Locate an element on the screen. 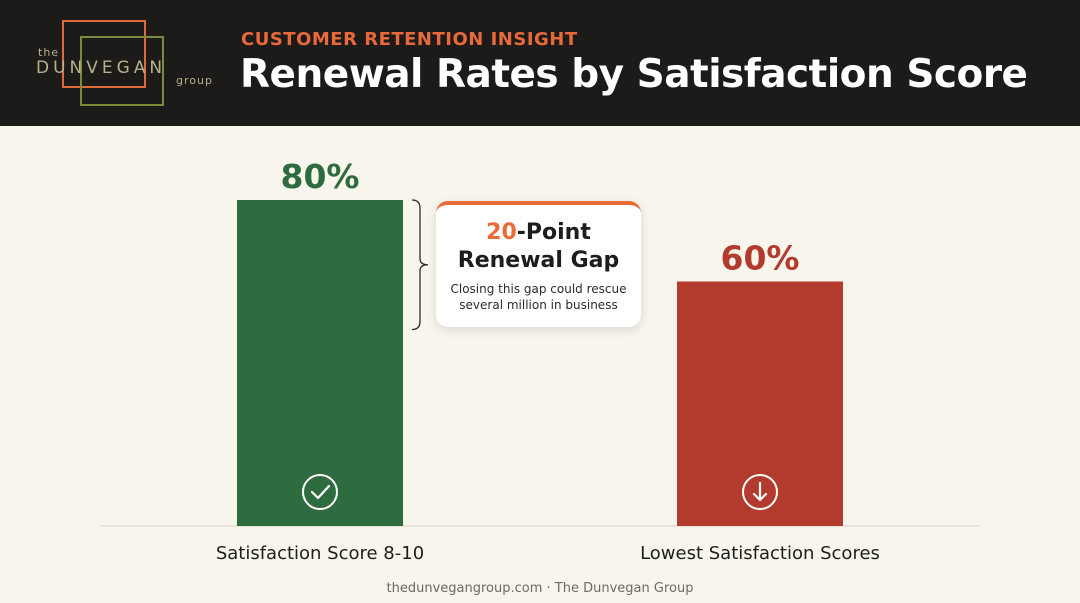 This screenshot has height=603, width=1080. category-label-1: Satisfaction Score 8-10 is located at coordinates (320, 553).